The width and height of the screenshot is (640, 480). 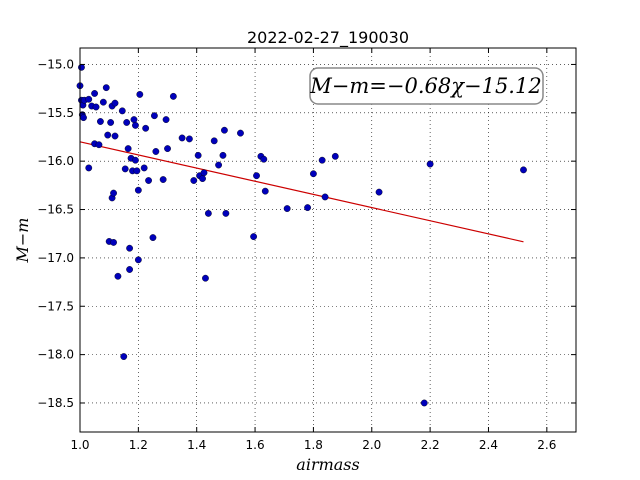 What do you see at coordinates (255, 445) in the screenshot?
I see `x-tick-label: 1.6` at bounding box center [255, 445].